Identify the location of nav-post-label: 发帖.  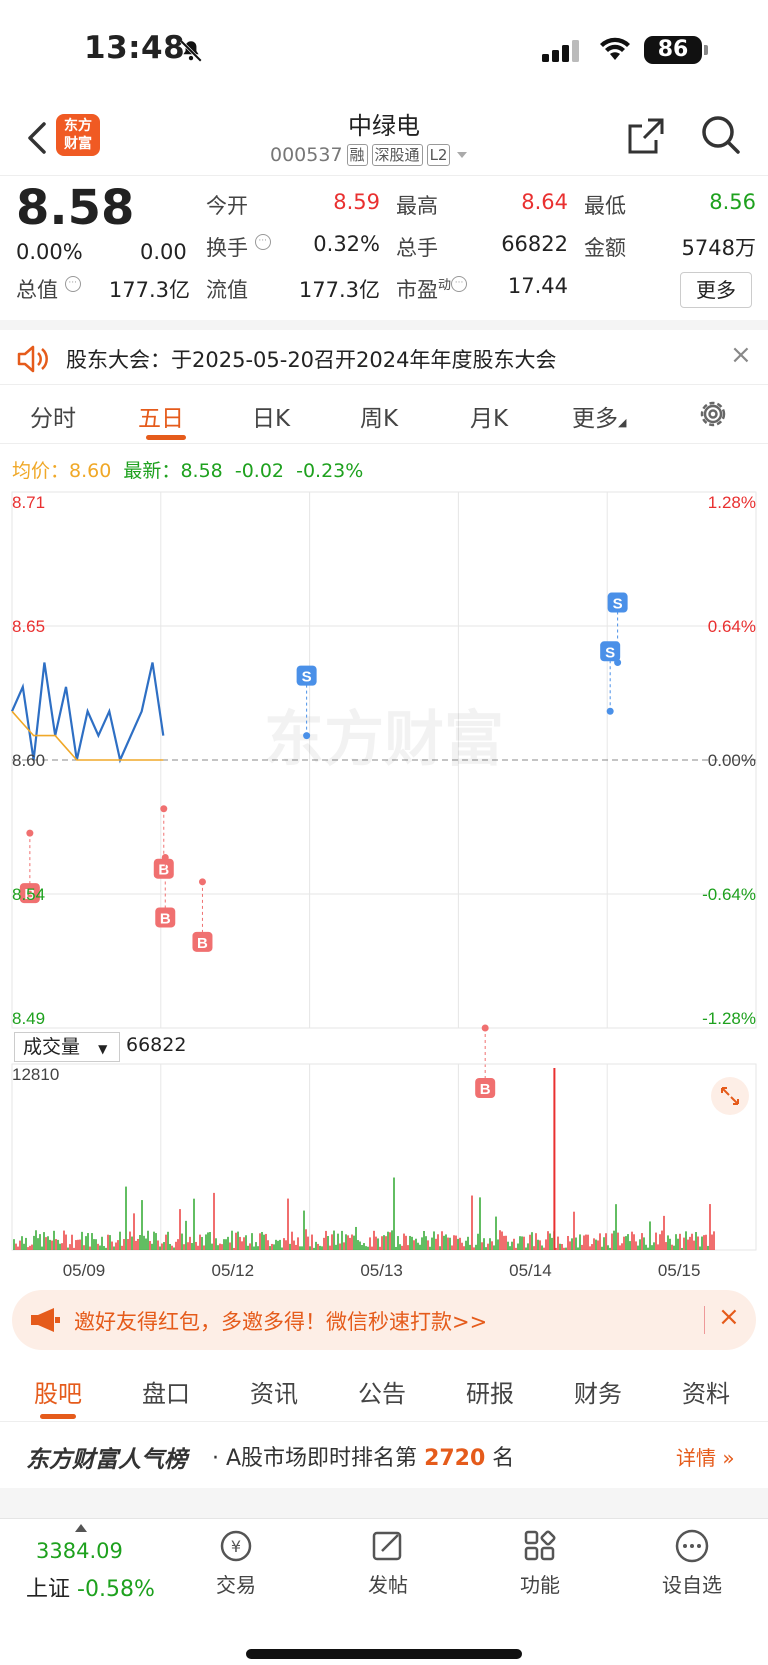
(388, 1585).